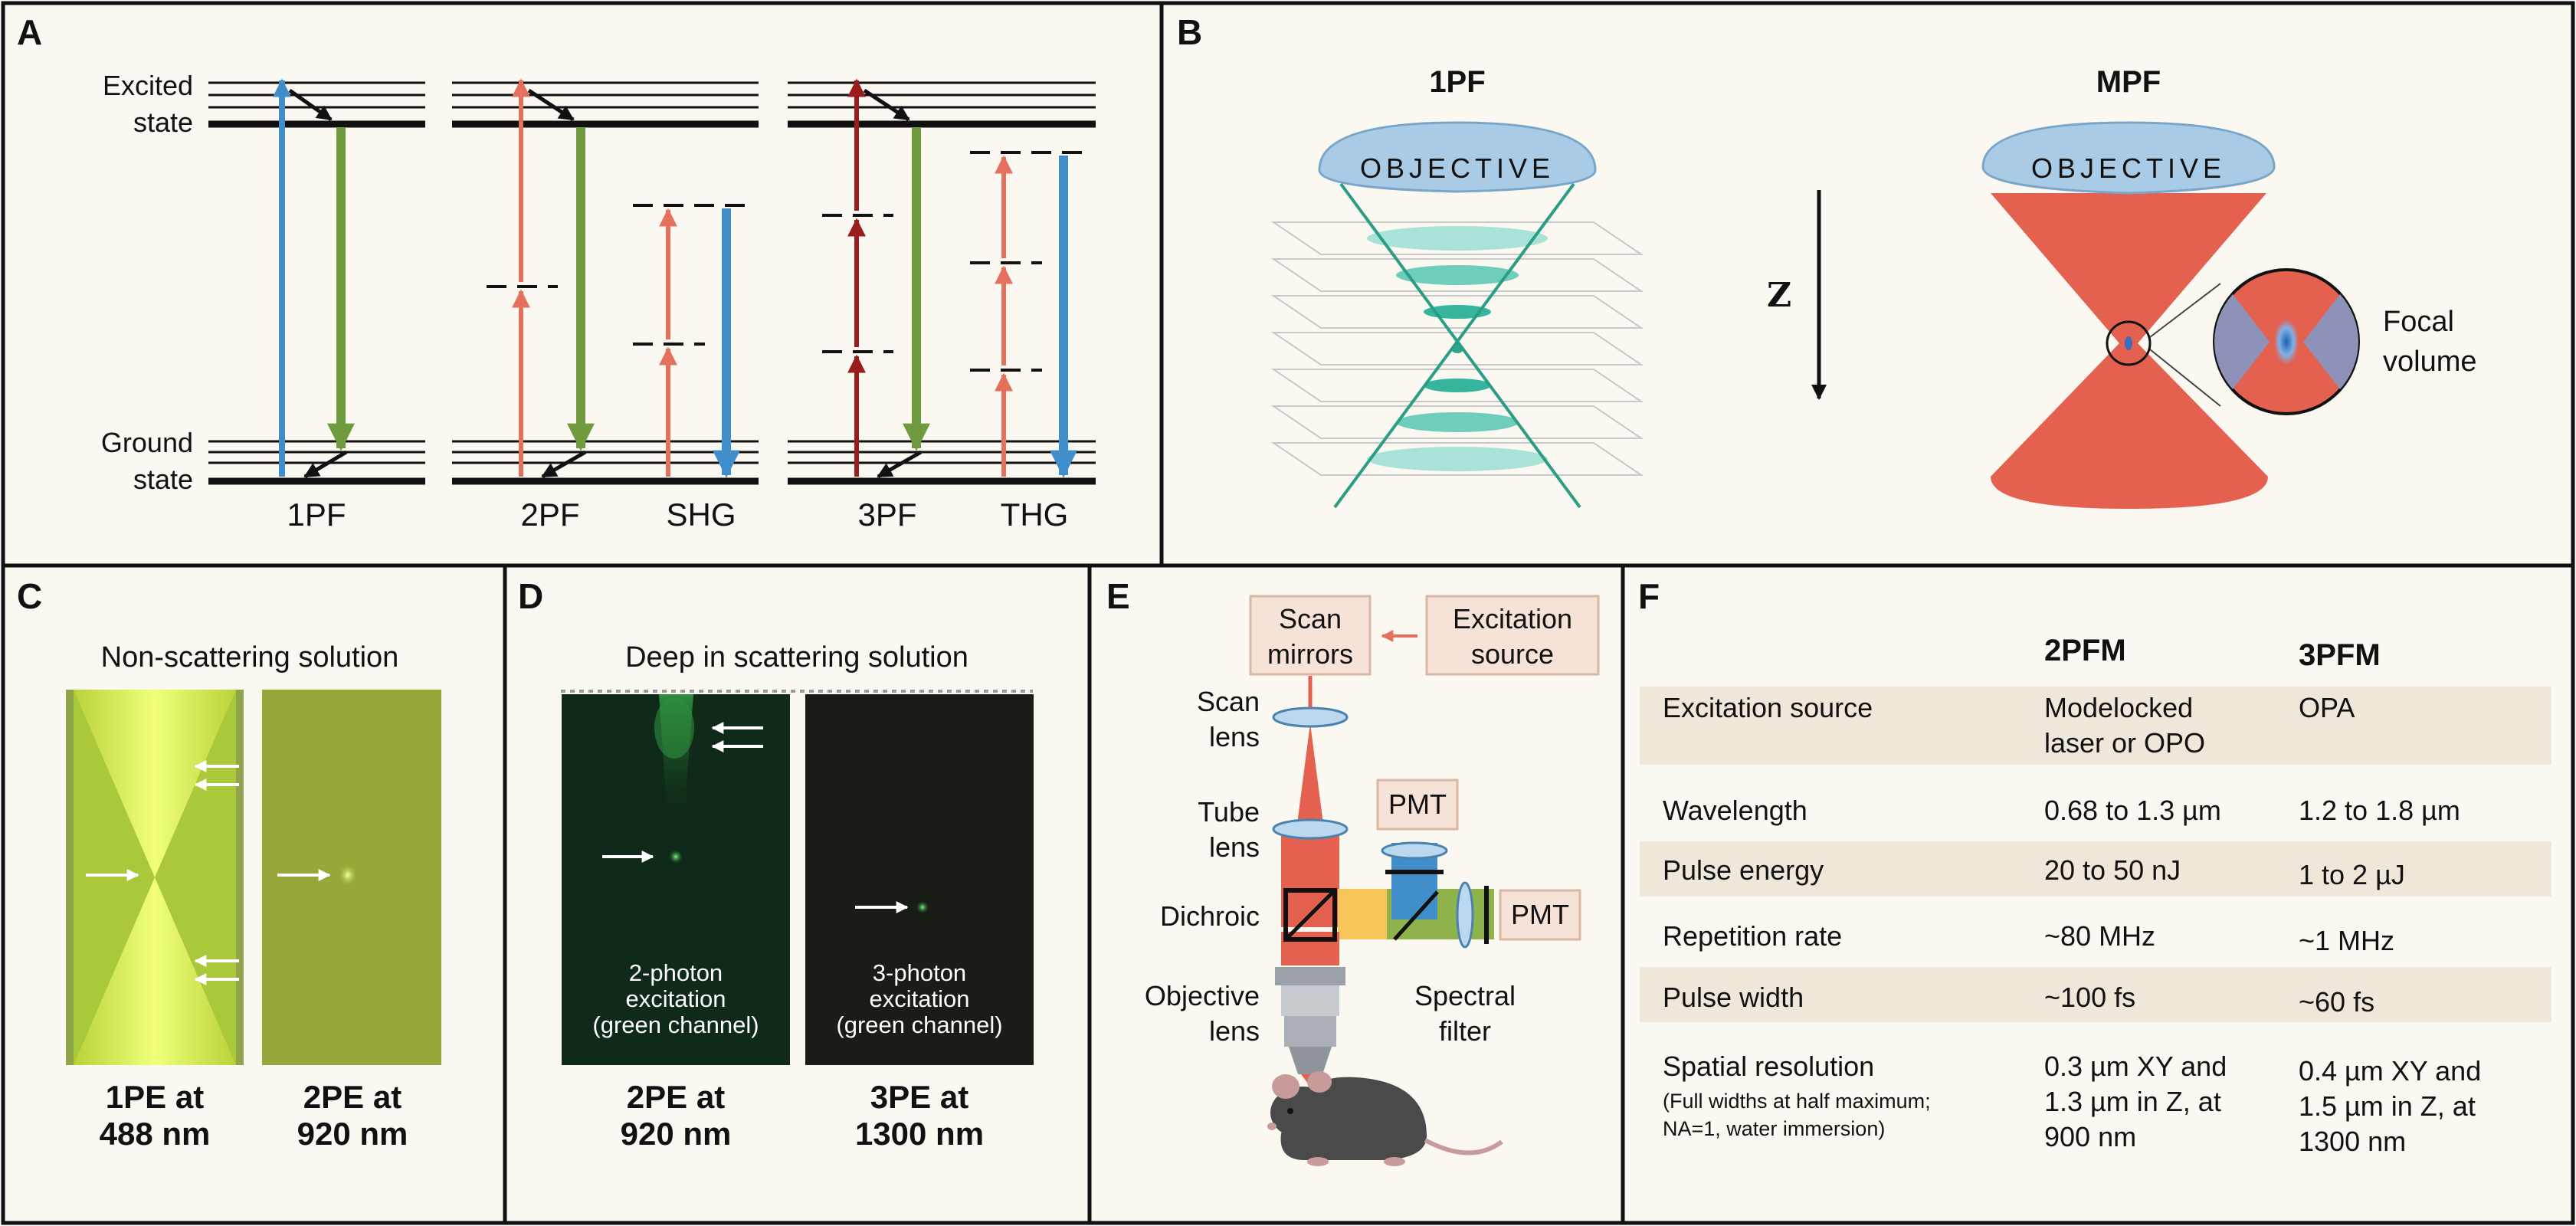 This screenshot has height=1226, width=2576. I want to click on dichroic-cube, so click(1310, 915).